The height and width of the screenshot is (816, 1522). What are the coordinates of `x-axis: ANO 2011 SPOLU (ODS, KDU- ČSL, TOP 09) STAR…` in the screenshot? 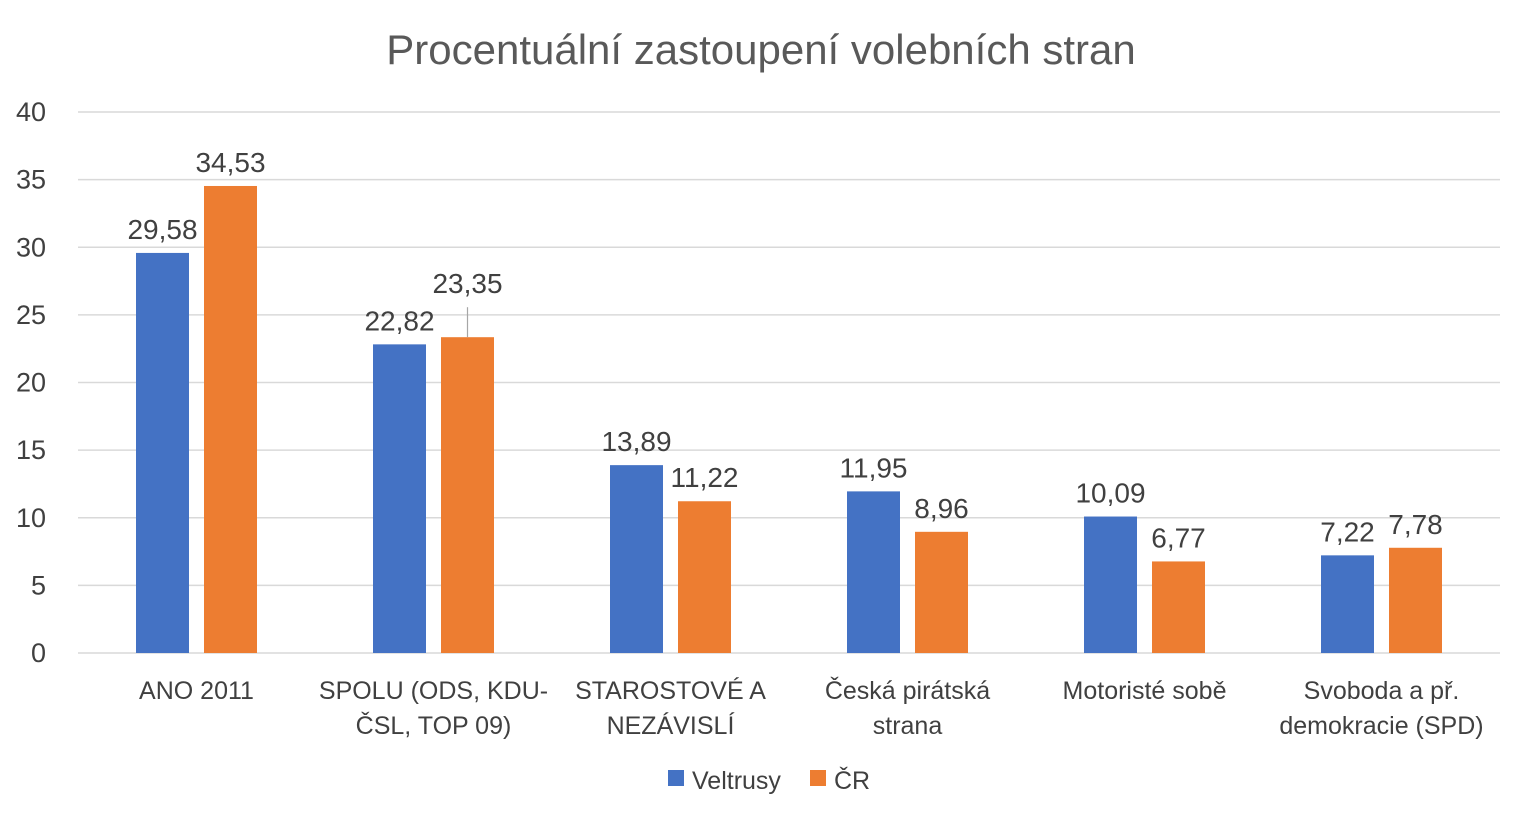 It's located at (811, 708).